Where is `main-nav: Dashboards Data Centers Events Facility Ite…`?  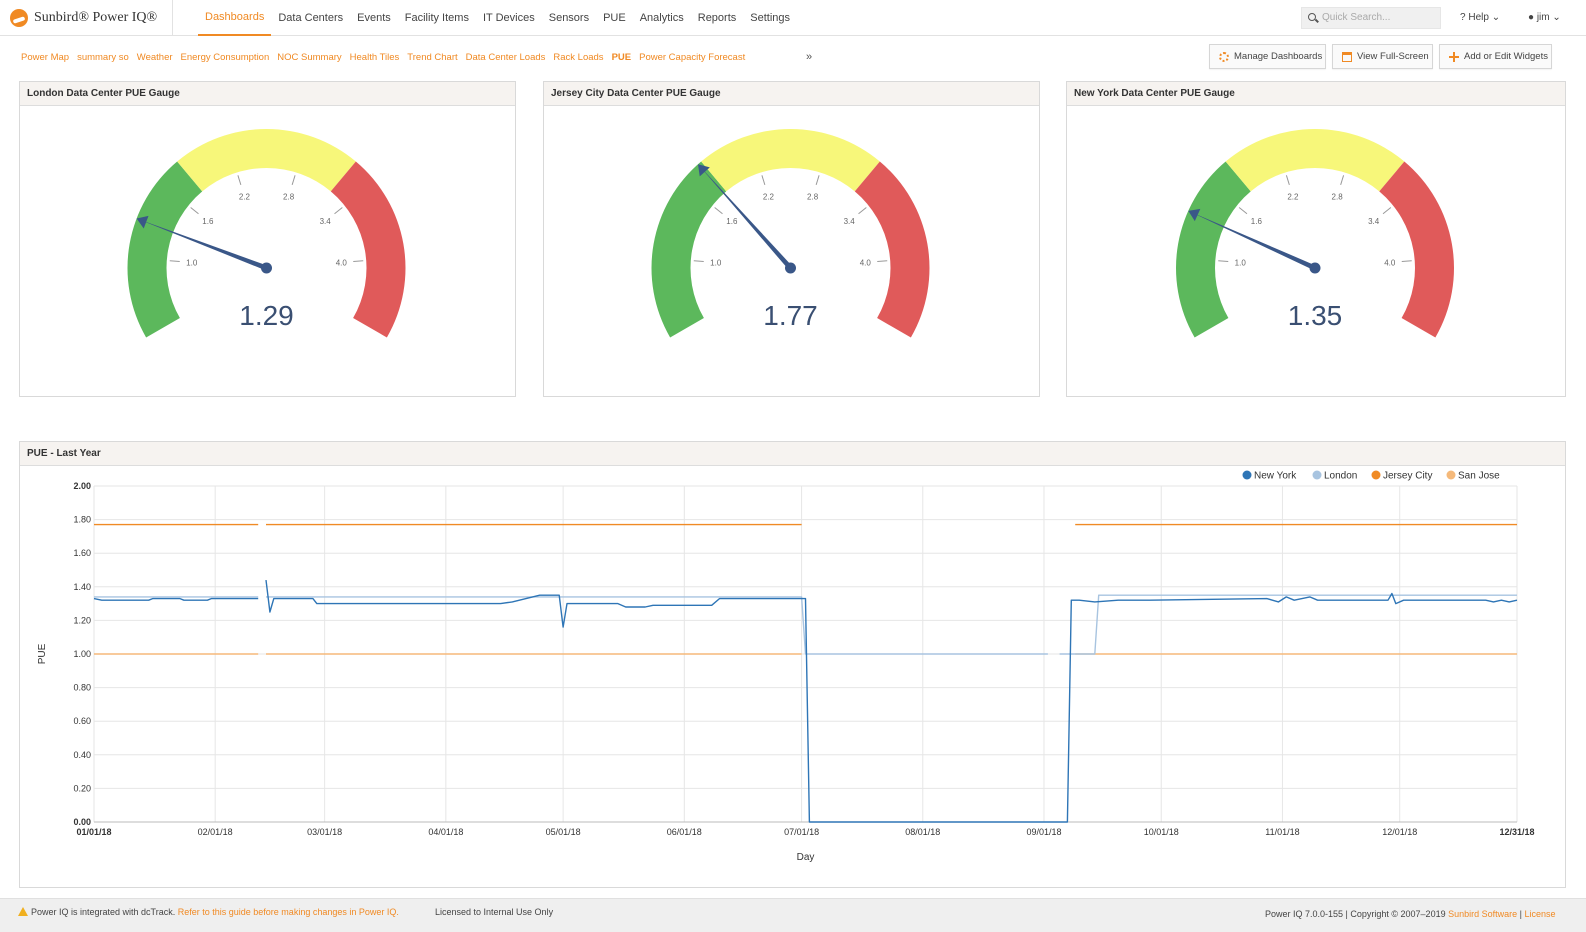
main-nav: Dashboards Data Centers Events Facility Ite… is located at coordinates (497, 18).